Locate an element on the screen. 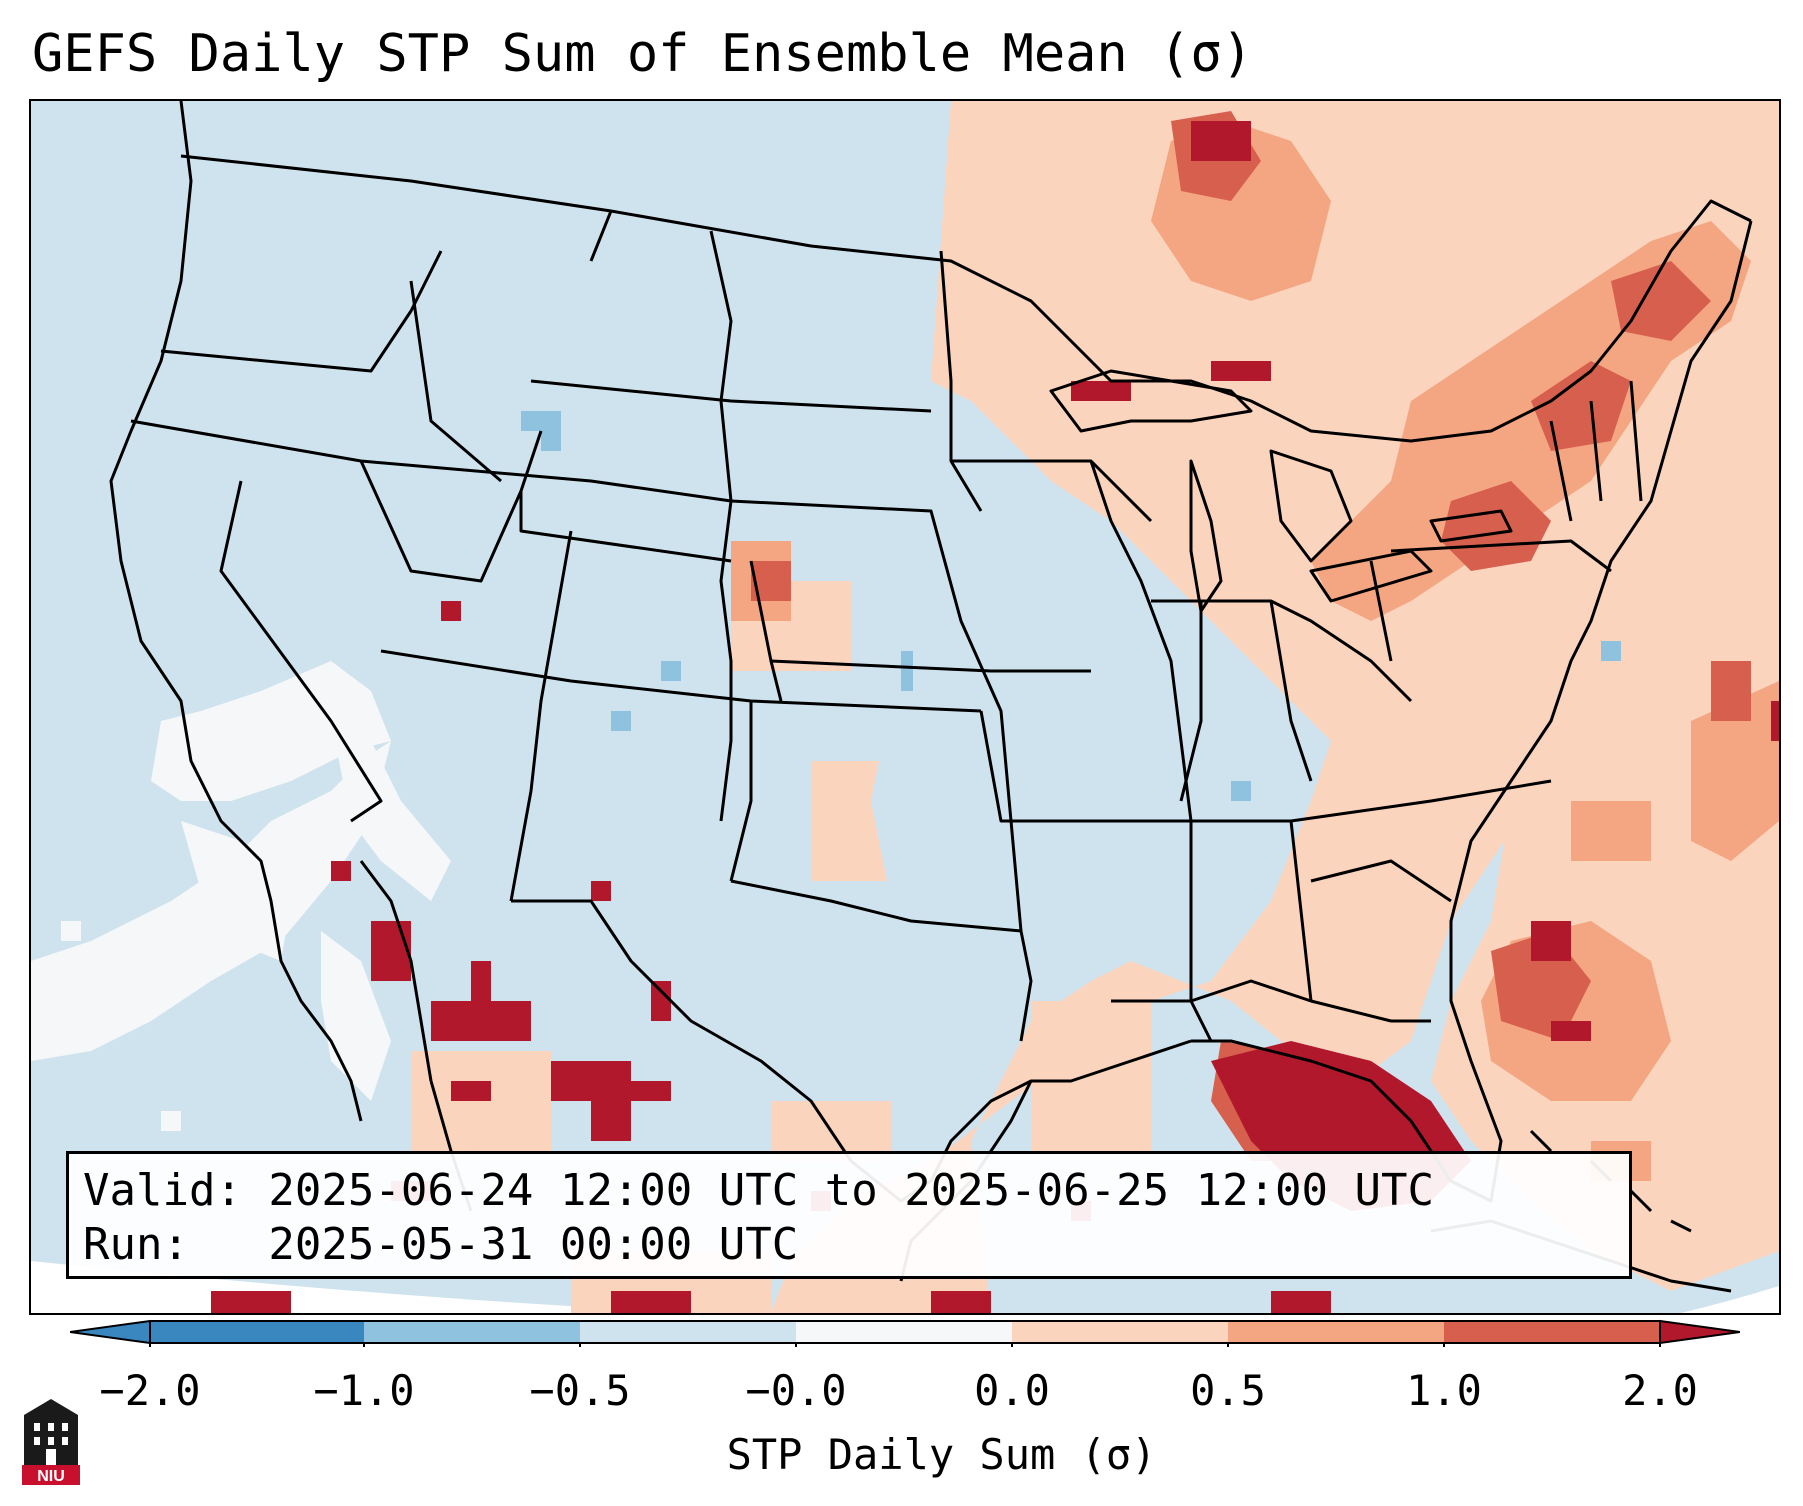 The width and height of the screenshot is (1803, 1506). baja-coast is located at coordinates (396, 971).